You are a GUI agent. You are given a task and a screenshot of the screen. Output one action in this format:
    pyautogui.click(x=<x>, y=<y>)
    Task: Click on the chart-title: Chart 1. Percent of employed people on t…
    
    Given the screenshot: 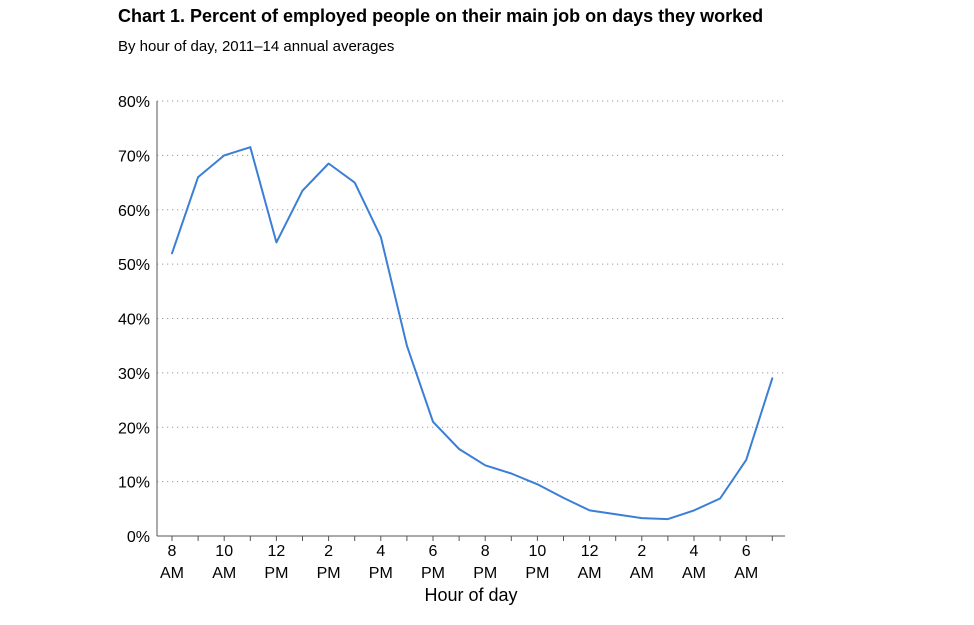 What is the action you would take?
    pyautogui.click(x=441, y=16)
    